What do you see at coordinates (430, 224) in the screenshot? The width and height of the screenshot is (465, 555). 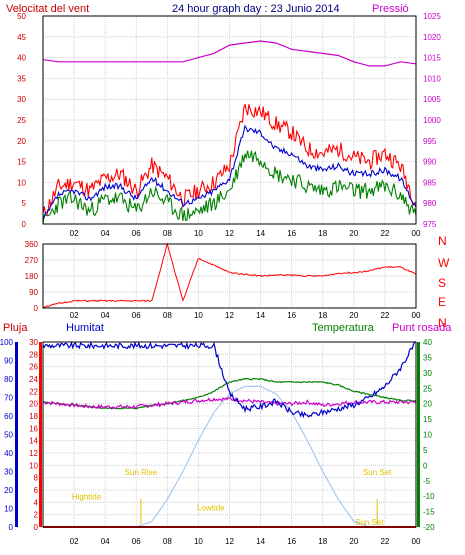 I see `pressure-y-tick-label: 975` at bounding box center [430, 224].